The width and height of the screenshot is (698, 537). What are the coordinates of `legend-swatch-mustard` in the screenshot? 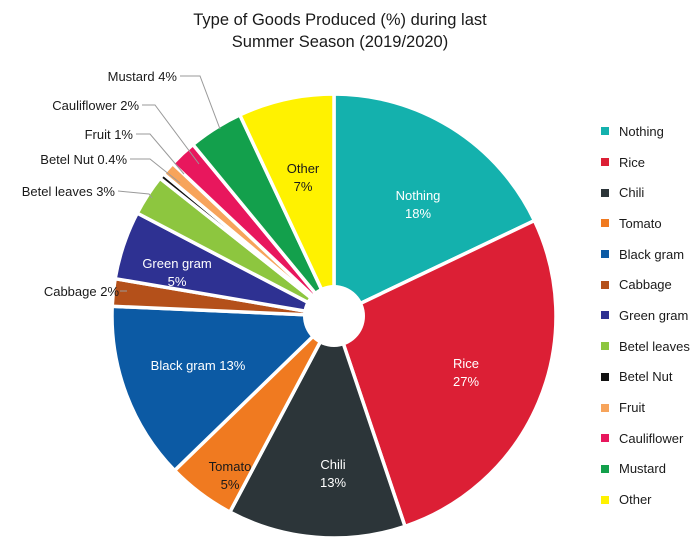 It's located at (605, 468).